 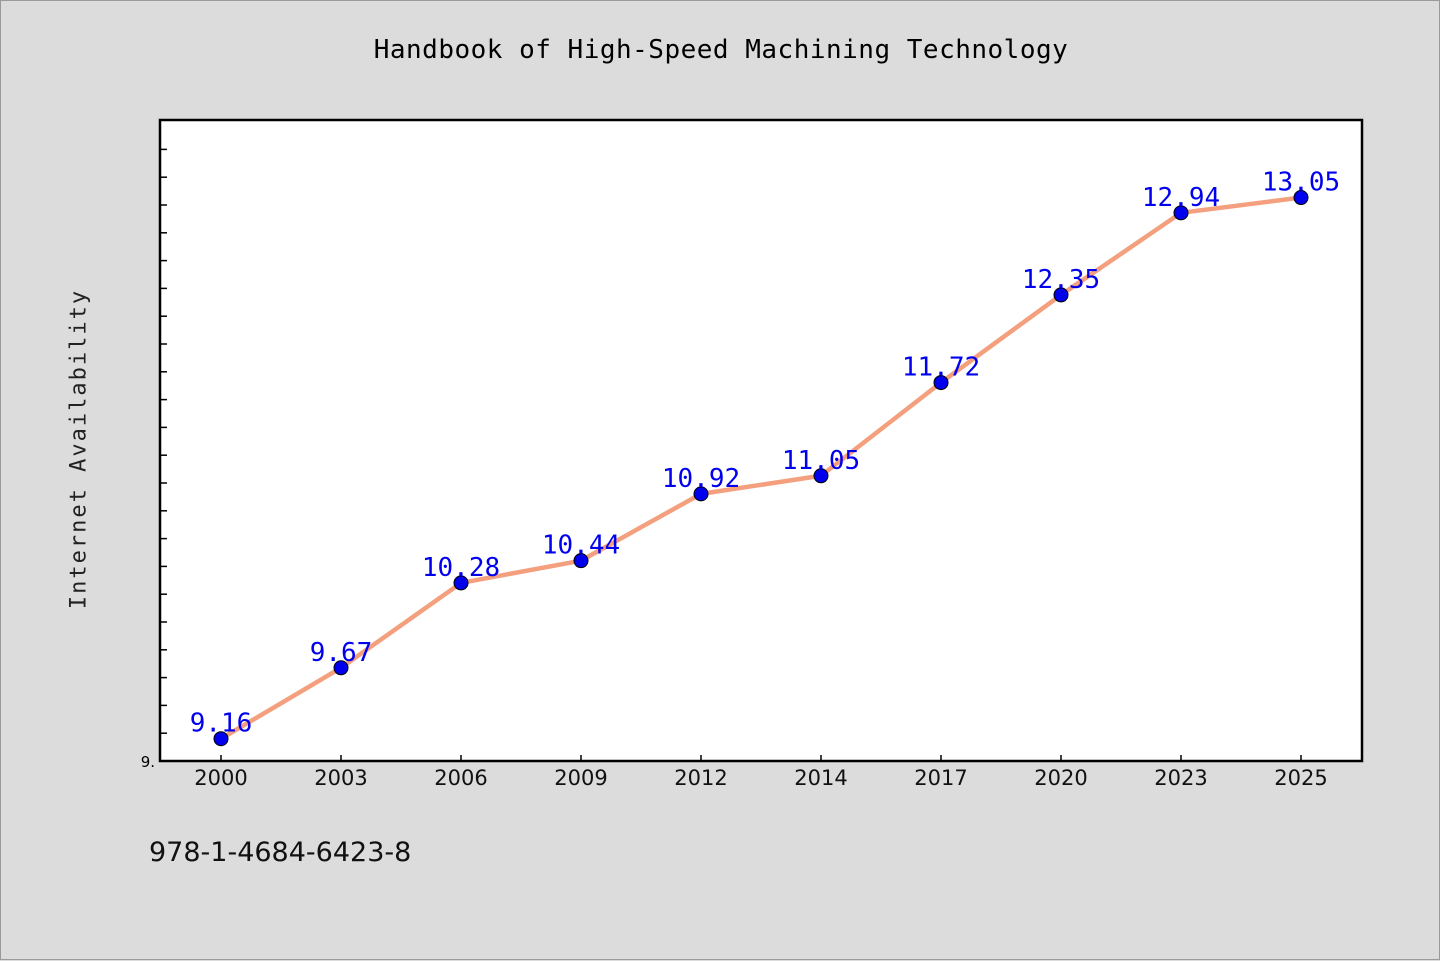 What do you see at coordinates (820, 778) in the screenshot?
I see `x-tick-label: 2014` at bounding box center [820, 778].